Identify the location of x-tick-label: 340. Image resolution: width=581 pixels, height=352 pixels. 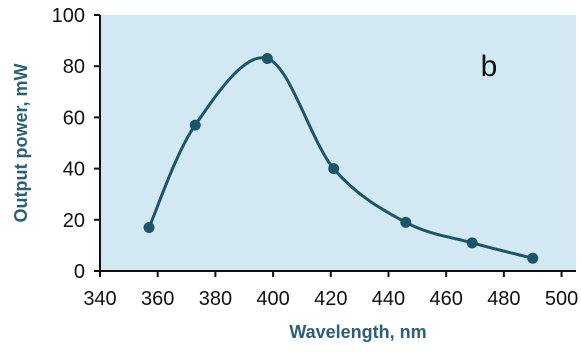
(99, 299).